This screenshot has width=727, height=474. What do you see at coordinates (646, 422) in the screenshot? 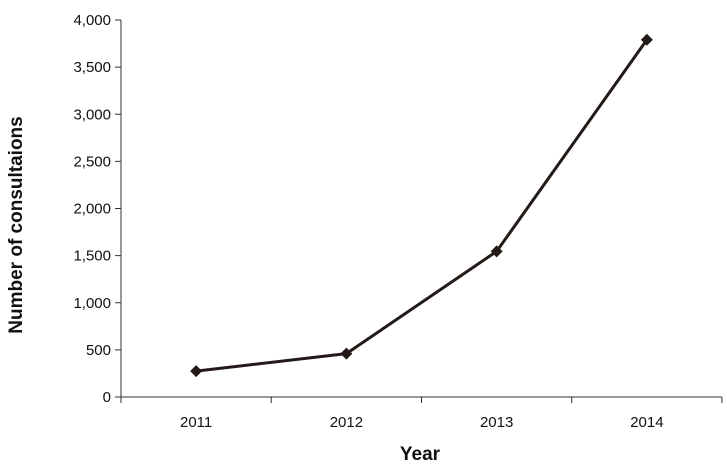
I see `x-tick-label: 2014` at bounding box center [646, 422].